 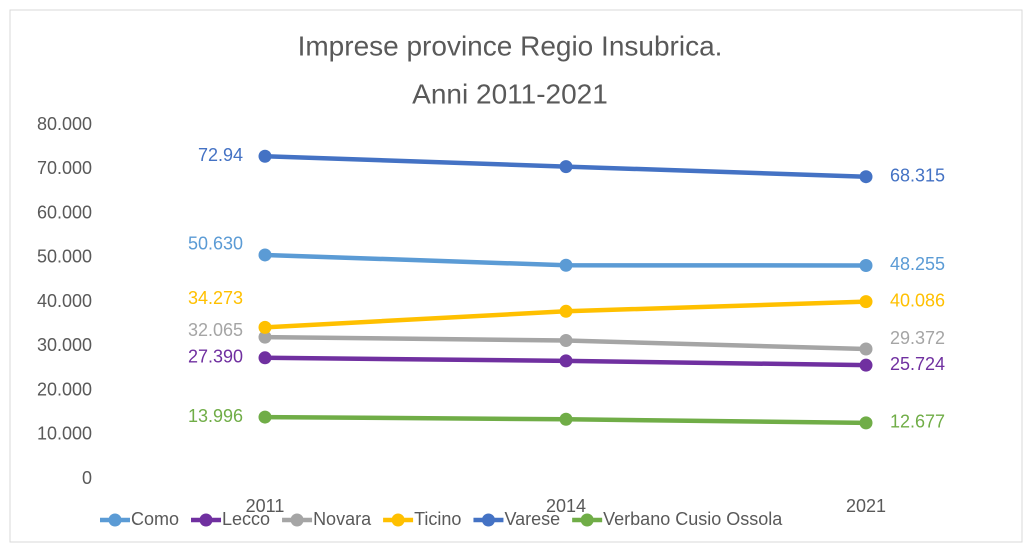 I want to click on y-tick-label: 10.000, so click(x=64, y=434).